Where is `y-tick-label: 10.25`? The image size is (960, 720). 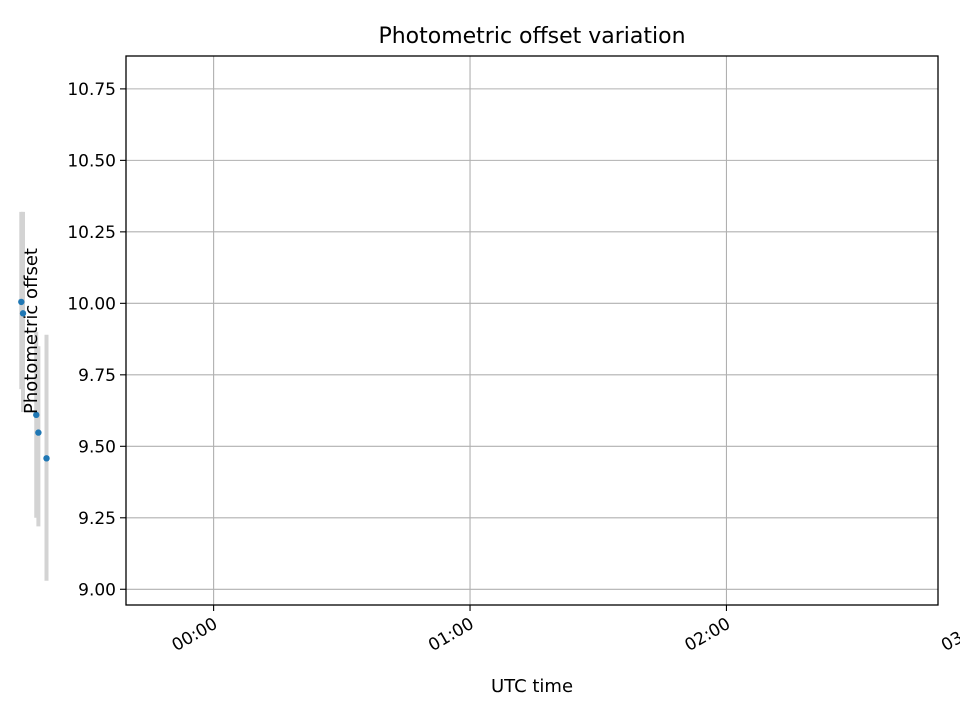
y-tick-label: 10.25 is located at coordinates (91, 233).